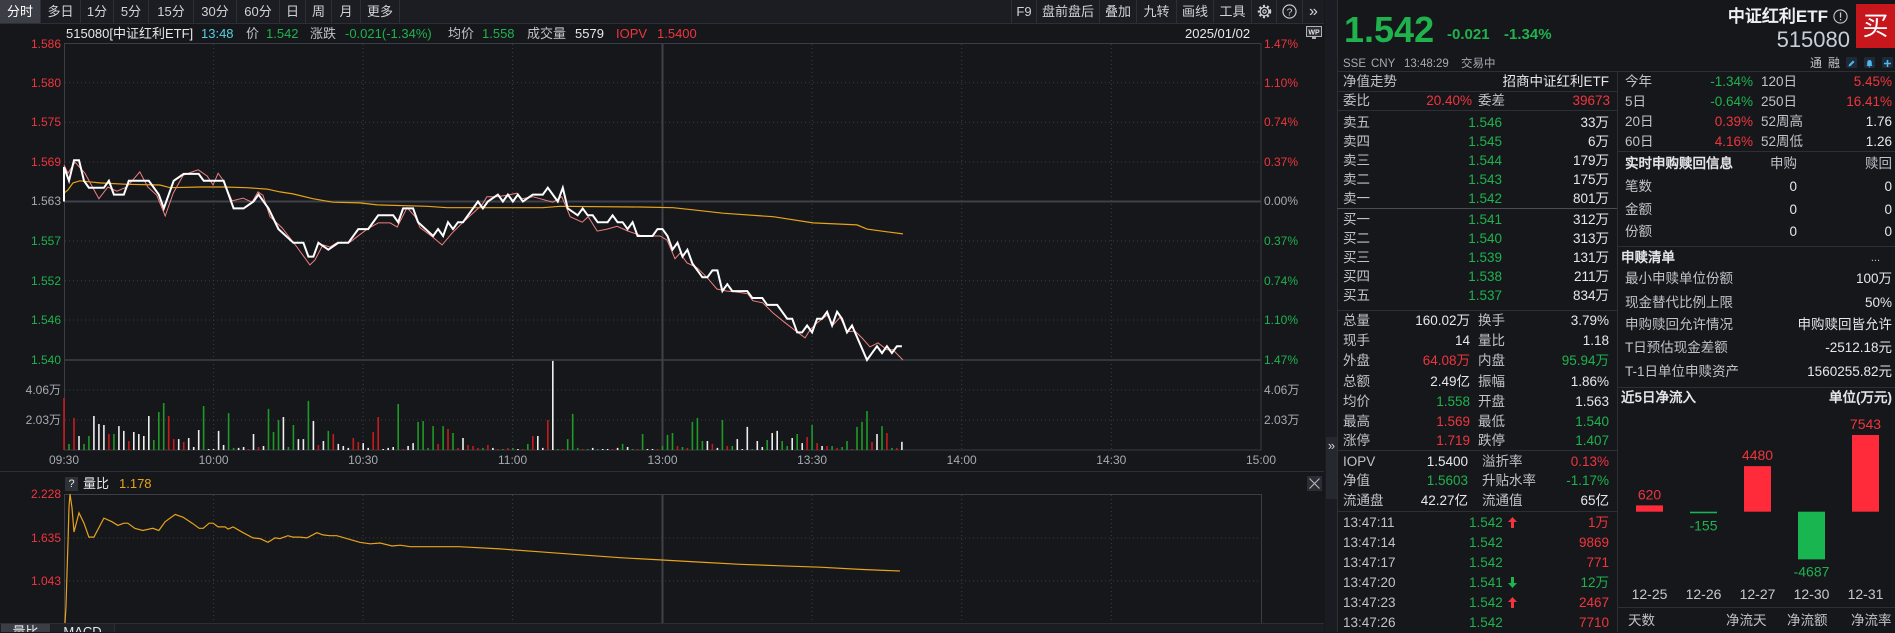 This screenshot has width=1895, height=633. What do you see at coordinates (1887, 62) in the screenshot?
I see `add-watchlist-button` at bounding box center [1887, 62].